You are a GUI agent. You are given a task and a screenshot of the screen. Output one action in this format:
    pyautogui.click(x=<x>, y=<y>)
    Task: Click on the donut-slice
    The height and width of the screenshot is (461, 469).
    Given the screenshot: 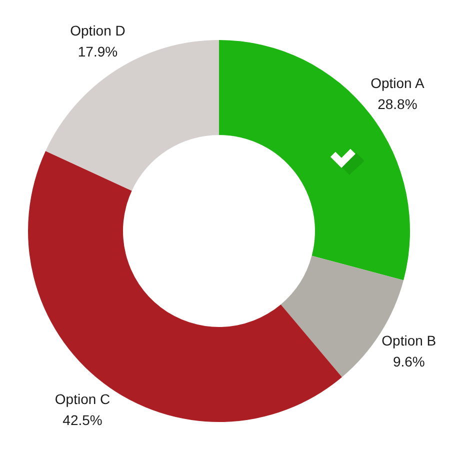 What is the action you would take?
    pyautogui.click(x=132, y=115)
    